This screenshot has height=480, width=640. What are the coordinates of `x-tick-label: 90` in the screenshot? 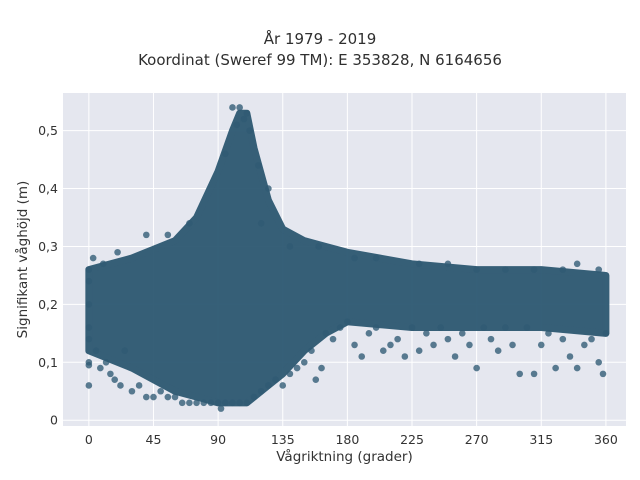 It's located at (218, 439).